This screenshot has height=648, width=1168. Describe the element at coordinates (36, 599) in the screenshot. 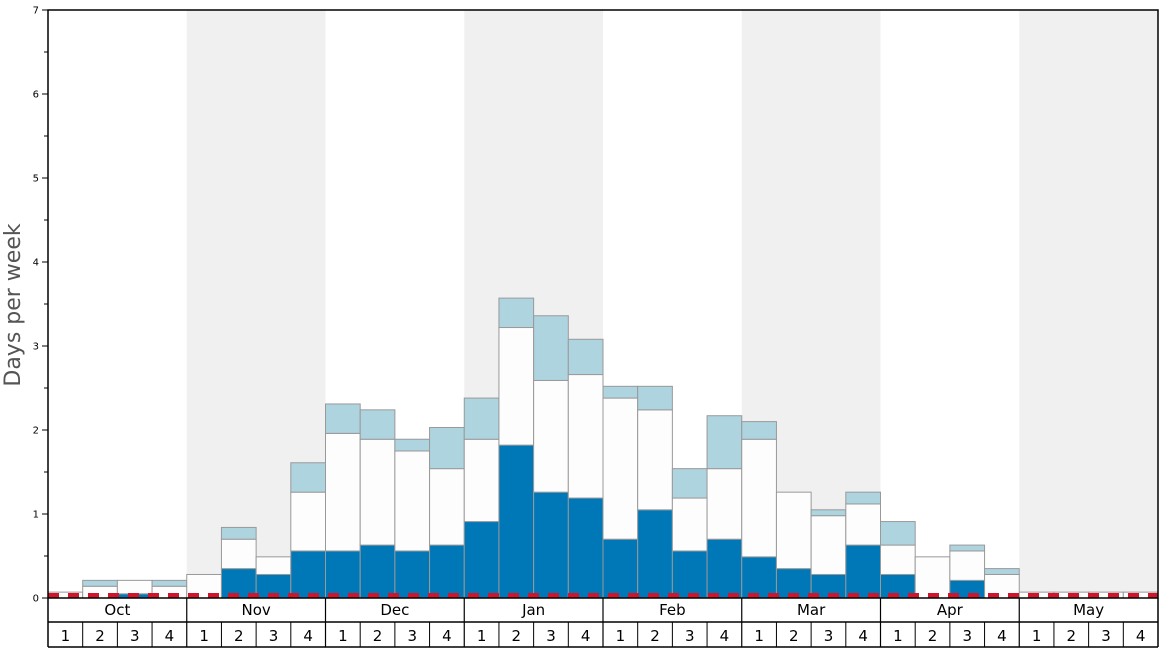

I see `y-tick-label: 0` at that location.